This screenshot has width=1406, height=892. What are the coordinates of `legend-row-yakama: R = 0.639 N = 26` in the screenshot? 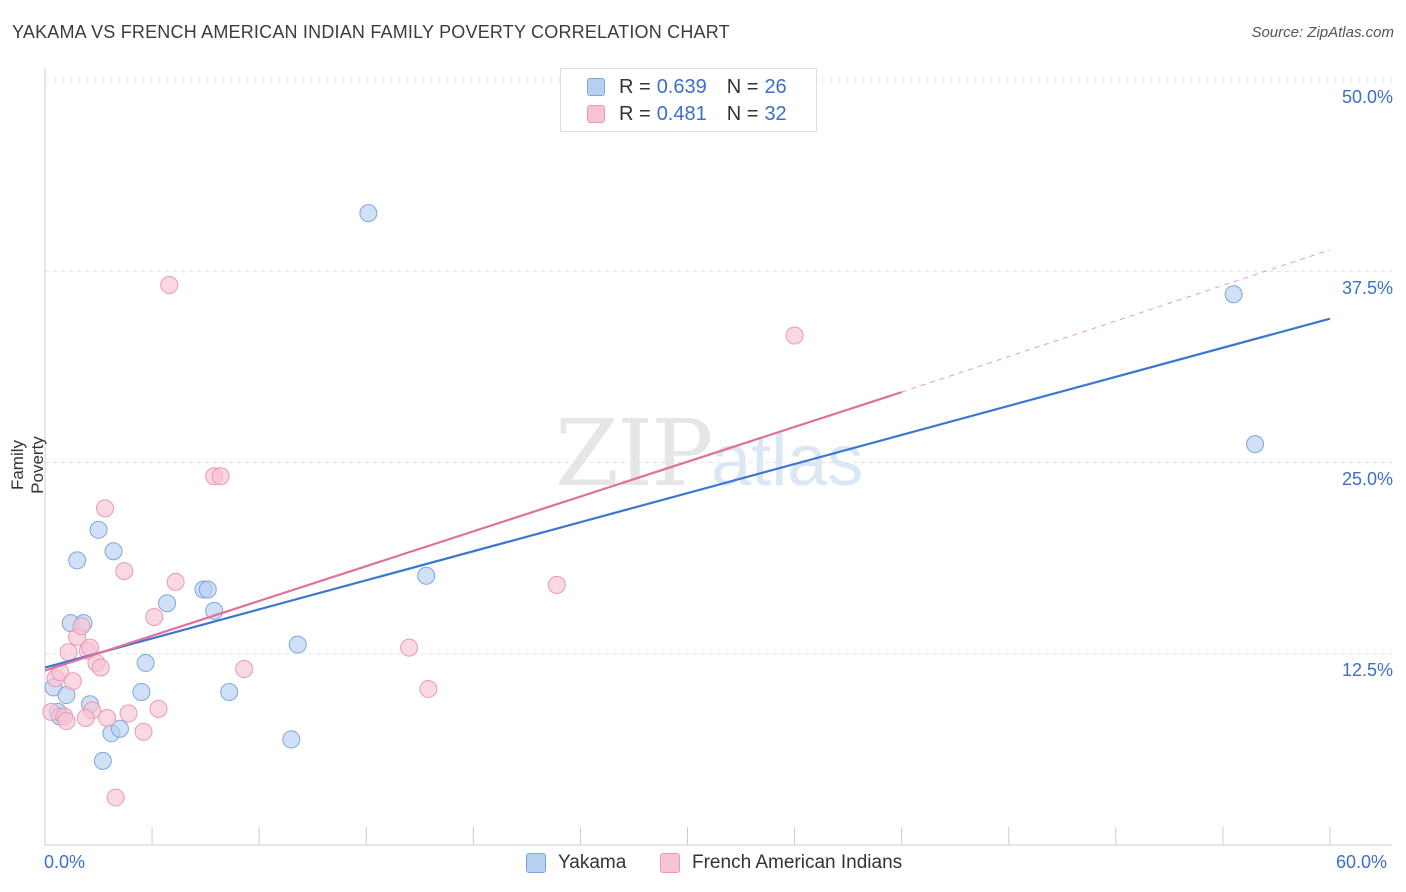 It's located at (687, 87).